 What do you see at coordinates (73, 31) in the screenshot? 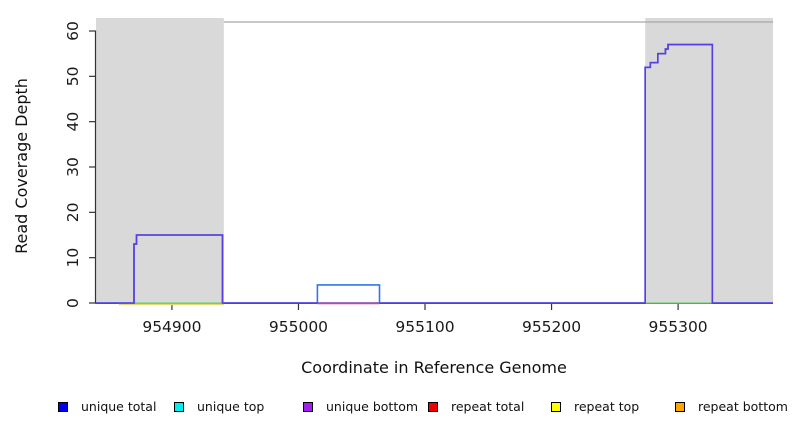
I see `y-tick-label-60: 60` at bounding box center [73, 31].